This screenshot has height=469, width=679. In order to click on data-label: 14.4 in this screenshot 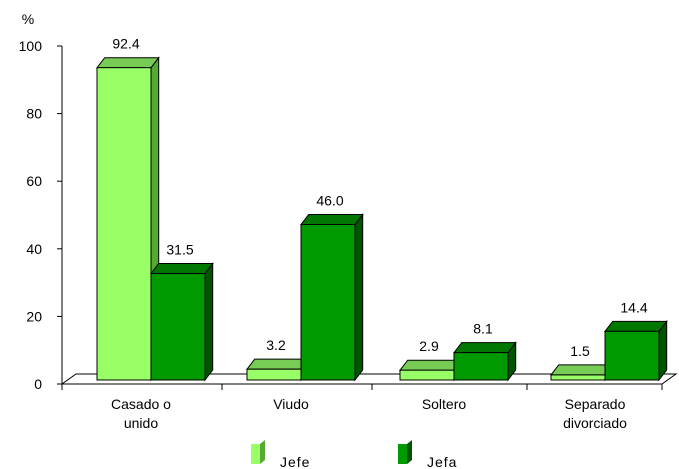, I will do `click(633, 307)`.